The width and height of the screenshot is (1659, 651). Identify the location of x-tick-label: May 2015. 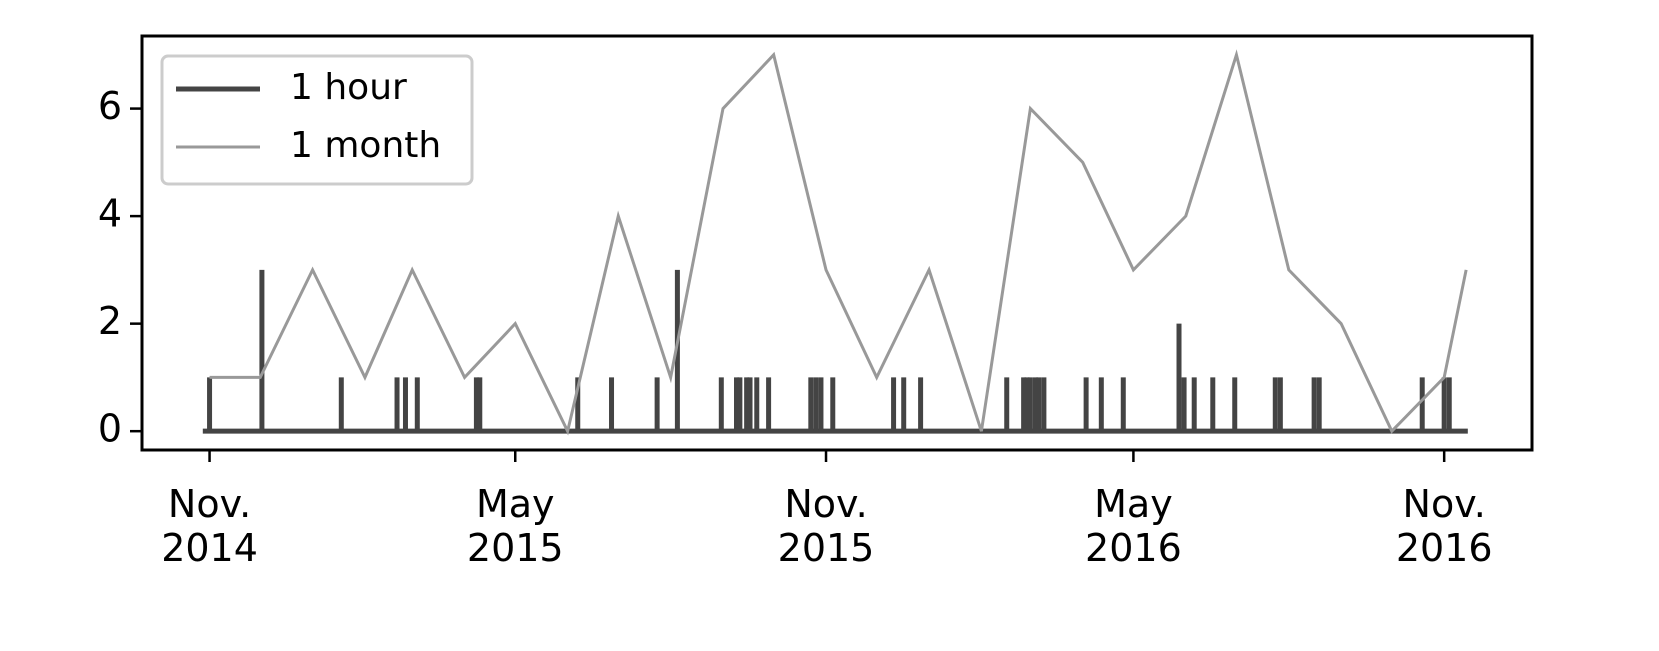
(515, 526).